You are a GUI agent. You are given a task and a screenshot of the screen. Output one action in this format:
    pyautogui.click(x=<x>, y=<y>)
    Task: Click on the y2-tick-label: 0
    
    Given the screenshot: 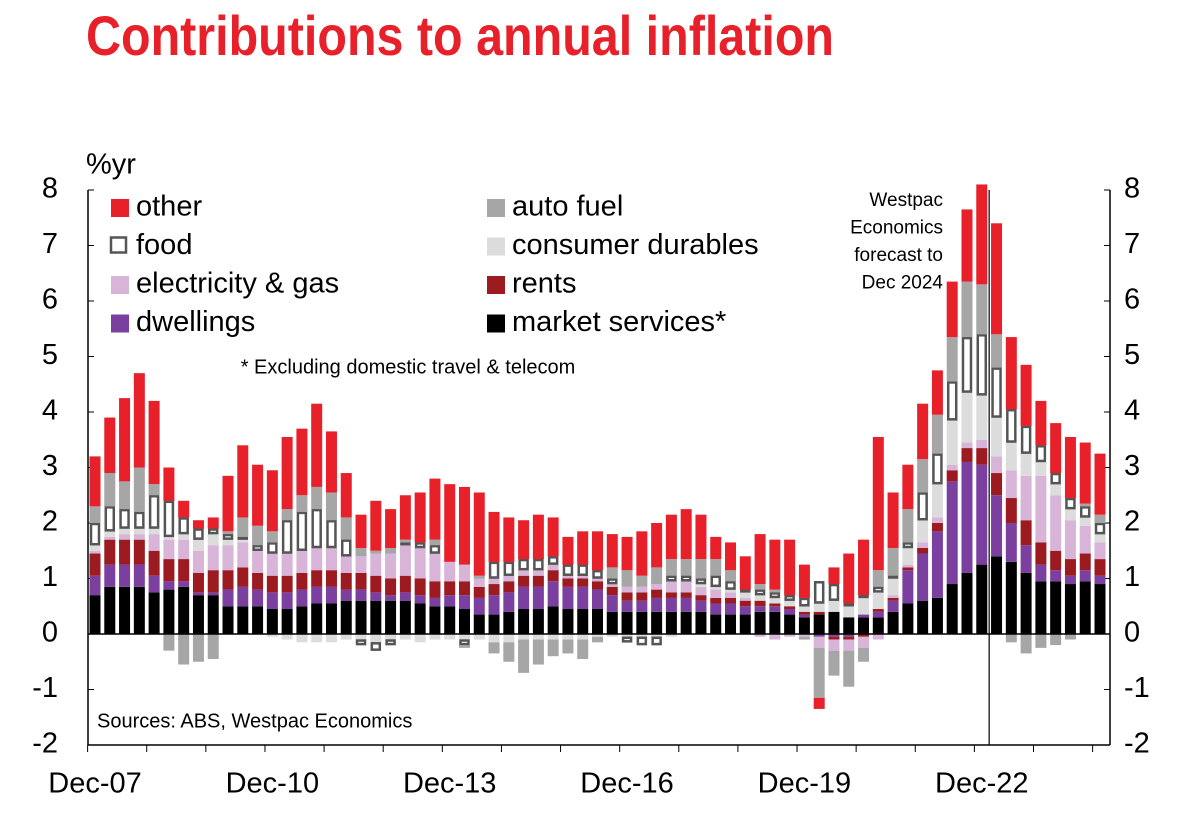 What is the action you would take?
    pyautogui.click(x=1132, y=633)
    